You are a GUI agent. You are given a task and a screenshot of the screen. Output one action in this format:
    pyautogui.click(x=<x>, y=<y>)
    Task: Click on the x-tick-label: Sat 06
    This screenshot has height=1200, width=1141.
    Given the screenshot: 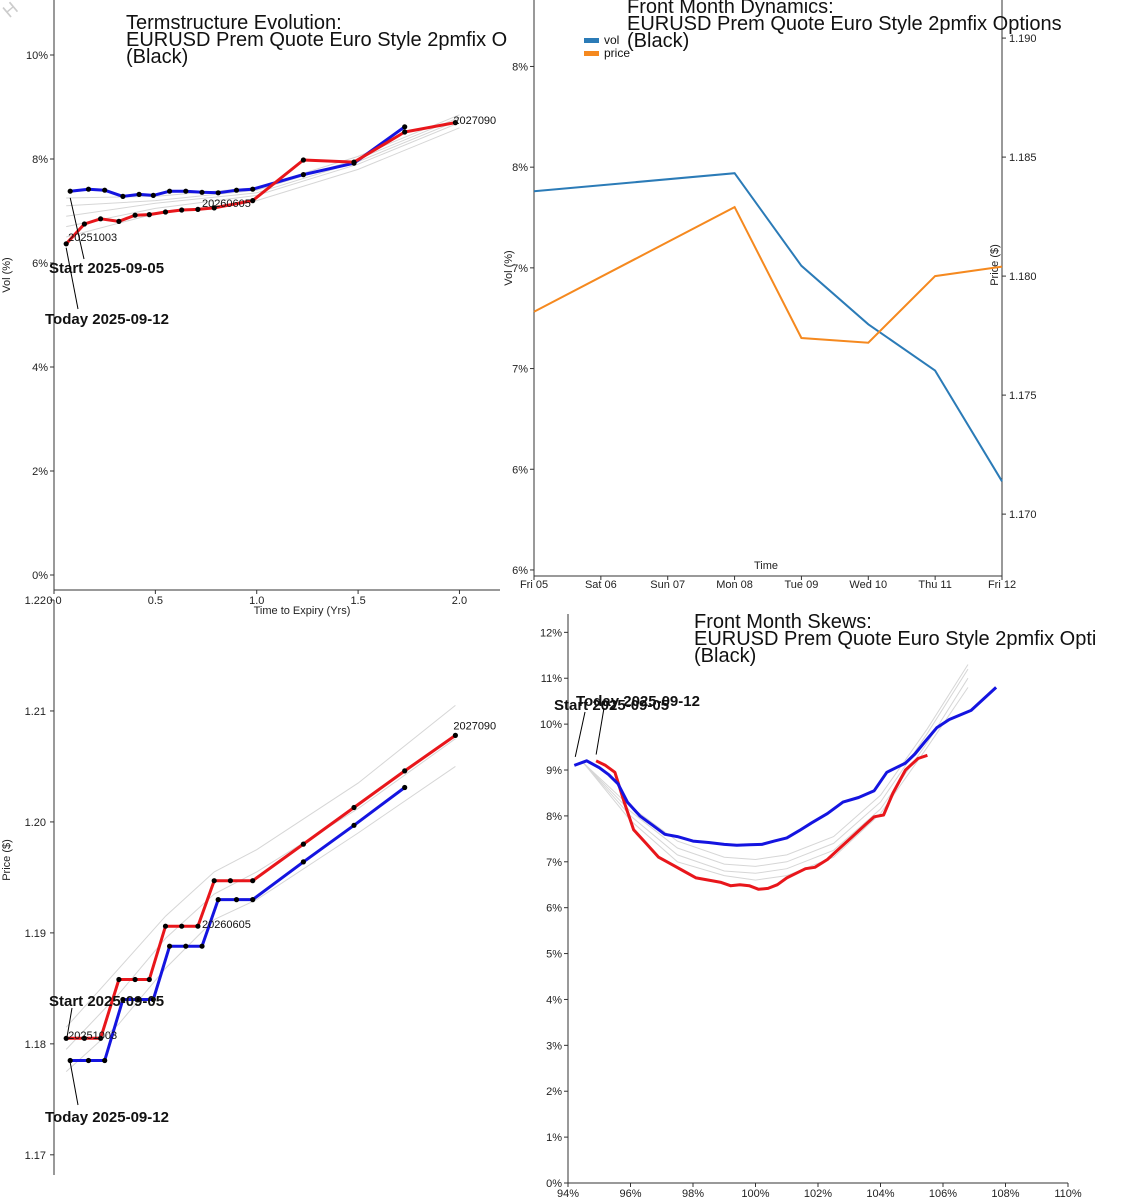 What is the action you would take?
    pyautogui.click(x=601, y=585)
    